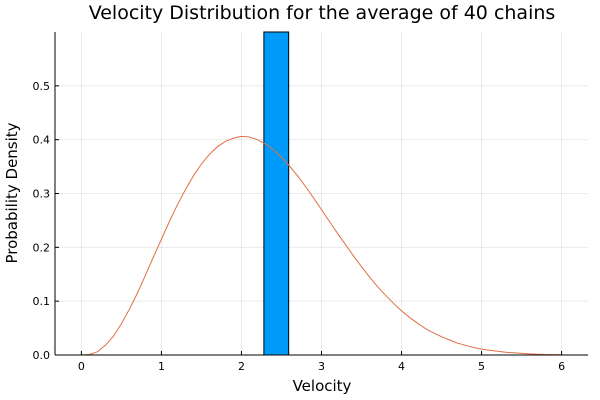 The height and width of the screenshot is (400, 600). What do you see at coordinates (561, 366) in the screenshot?
I see `x-tick-label: 6` at bounding box center [561, 366].